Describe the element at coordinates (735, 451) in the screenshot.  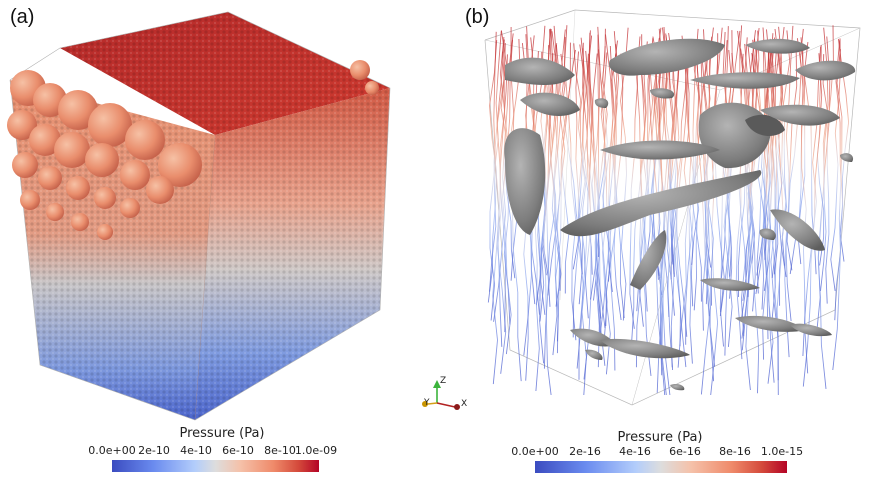
I see `colorbar-b-tick: 8e-16` at that location.